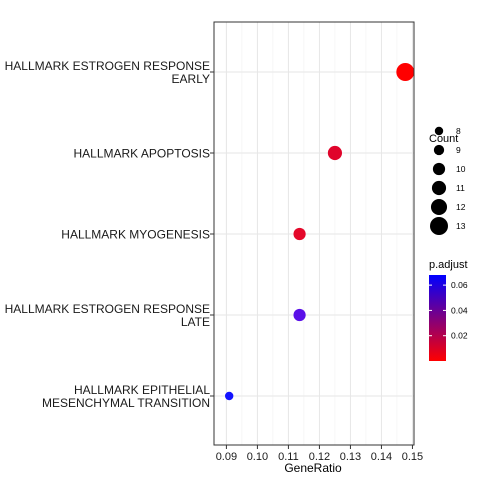  I want to click on y-category-label: HALLMARK EPITHELIAL, so click(142, 390).